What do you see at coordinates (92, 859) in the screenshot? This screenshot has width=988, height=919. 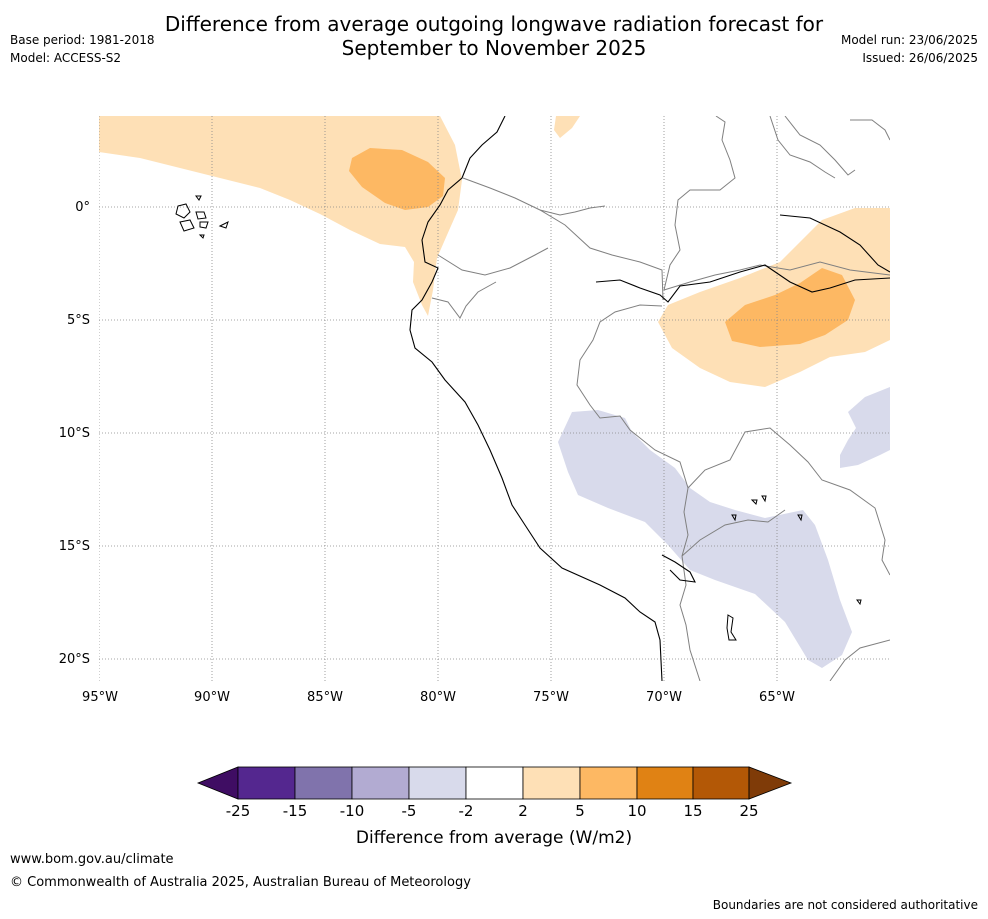 I see `footer-url: www.bom.gov.au/climate` at bounding box center [92, 859].